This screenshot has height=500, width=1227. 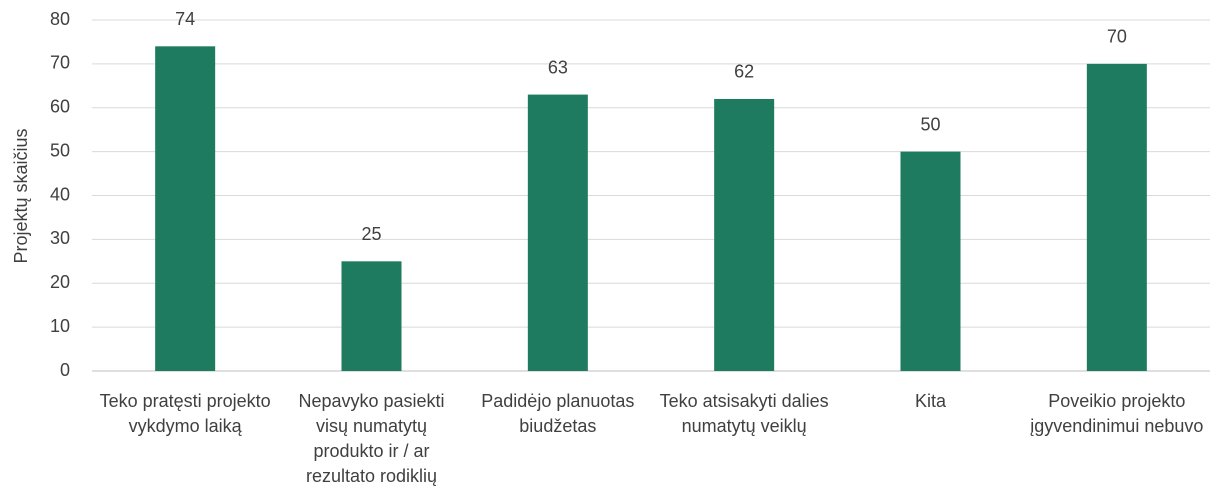 What do you see at coordinates (371, 234) in the screenshot?
I see `data-label: 25` at bounding box center [371, 234].